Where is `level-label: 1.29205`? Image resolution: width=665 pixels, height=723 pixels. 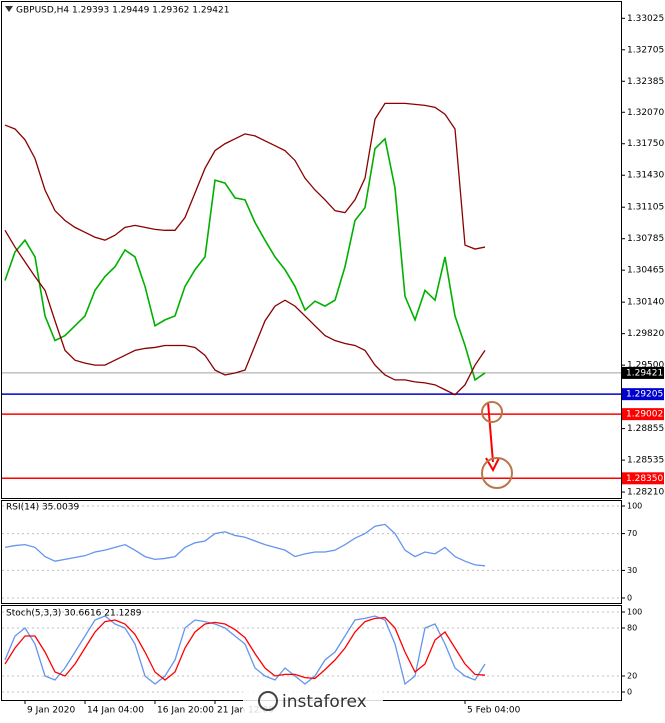
level-label: 1.29205 is located at coordinates (644, 395).